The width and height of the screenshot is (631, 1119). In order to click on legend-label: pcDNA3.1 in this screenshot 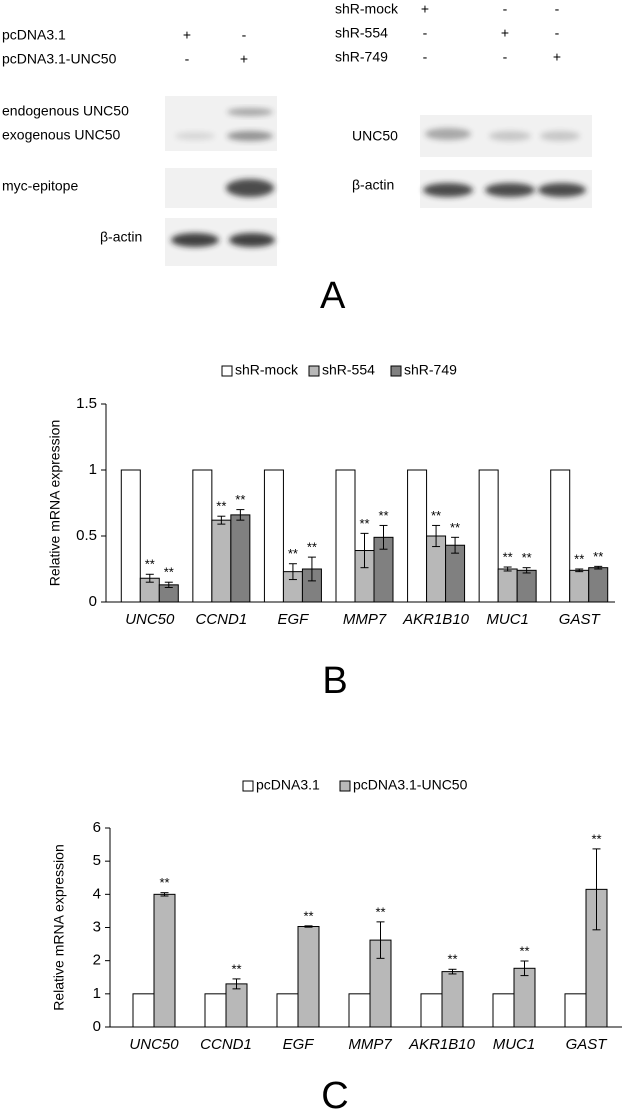, I will do `click(288, 785)`.